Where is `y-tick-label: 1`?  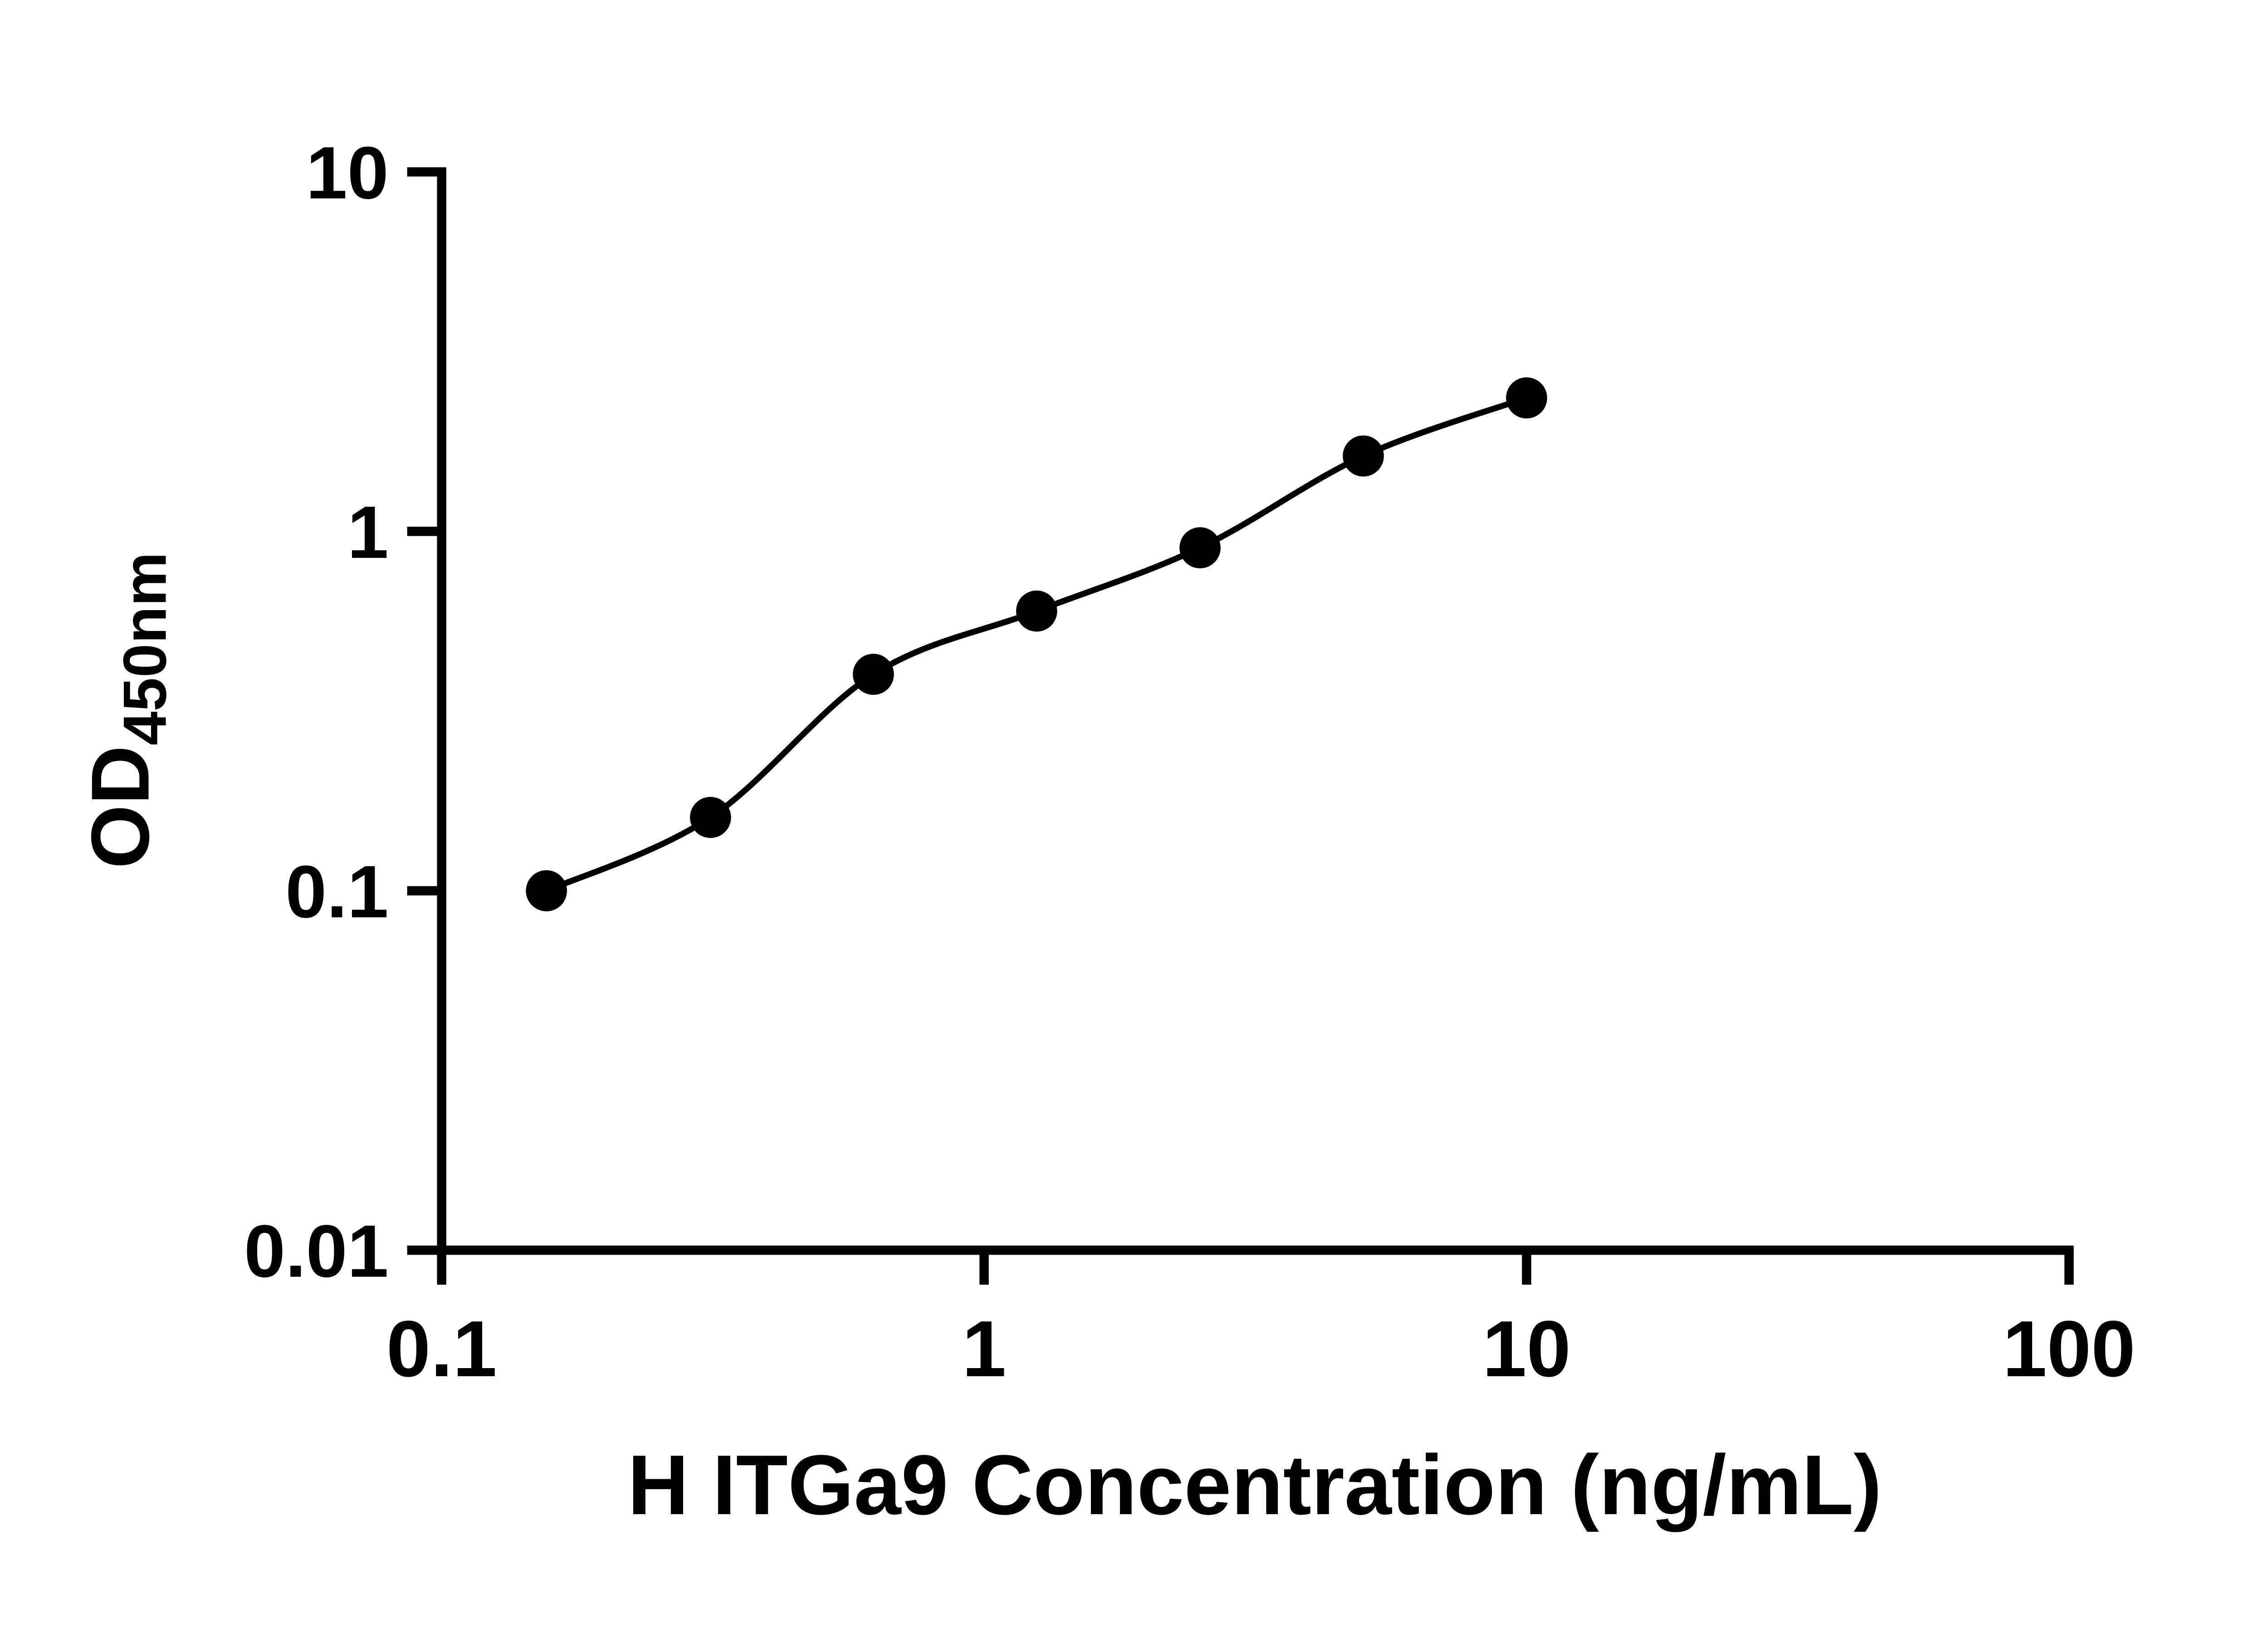 y-tick-label: 1 is located at coordinates (368, 532).